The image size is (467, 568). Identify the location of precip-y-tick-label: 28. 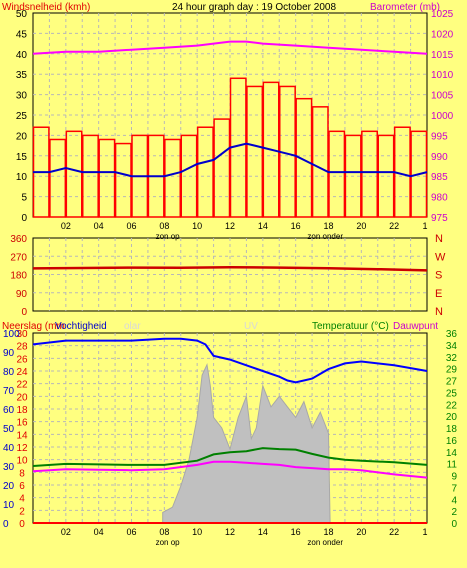
(22, 347).